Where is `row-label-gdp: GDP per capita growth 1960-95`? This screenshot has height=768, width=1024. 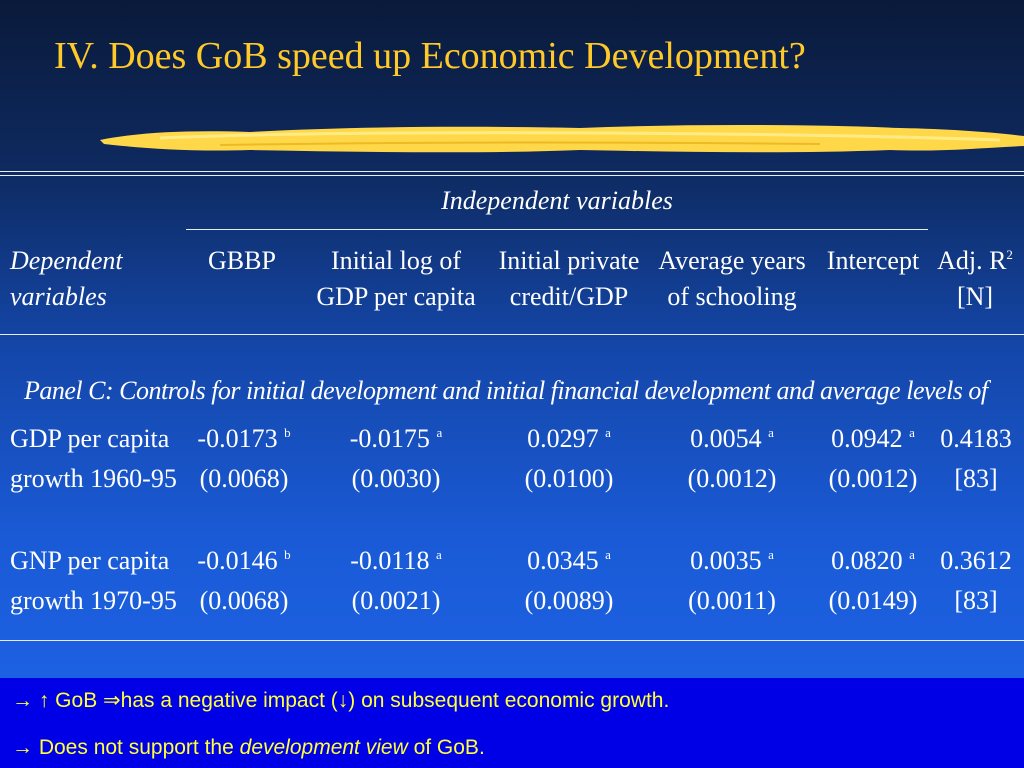 row-label-gdp: GDP per capita growth 1960-95 is located at coordinates (93, 458).